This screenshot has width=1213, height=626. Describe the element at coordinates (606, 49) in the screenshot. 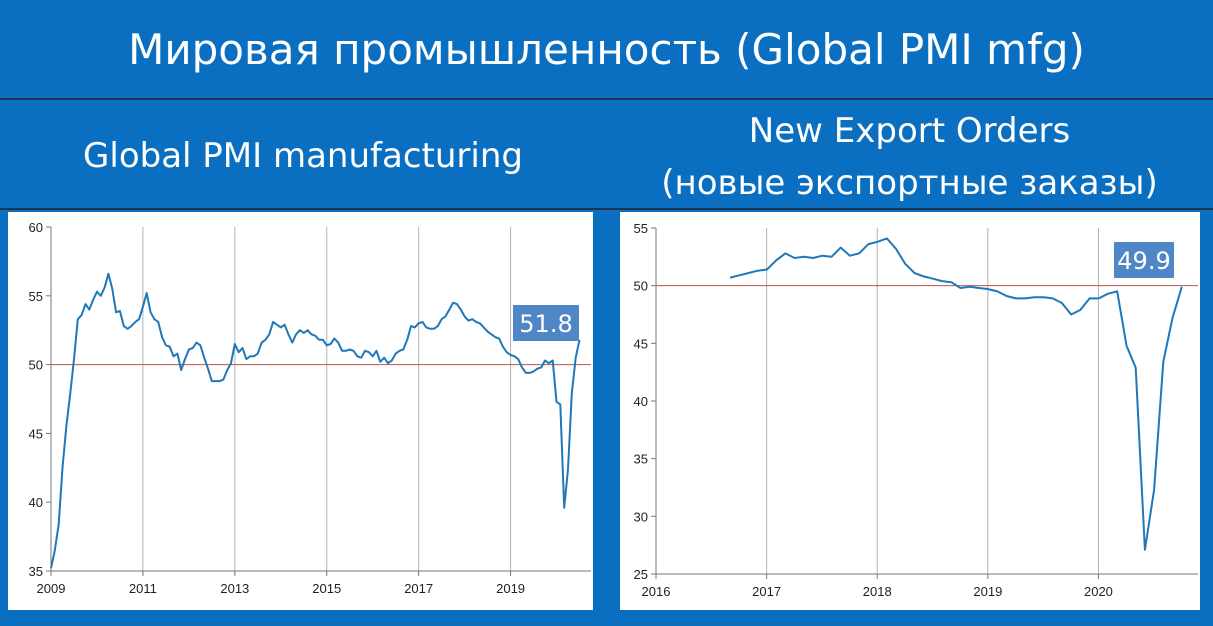

I see `page-title: Мировая промышленность (Global PMI mfg)` at that location.